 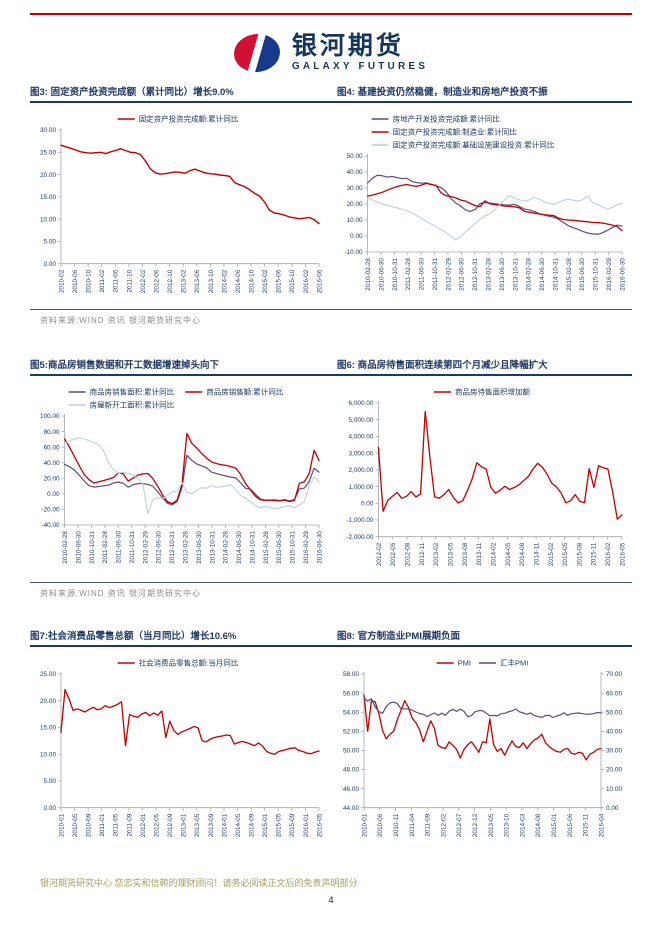 What do you see at coordinates (279, 825) in the screenshot?
I see `svg-text: 2015-05` at bounding box center [279, 825].